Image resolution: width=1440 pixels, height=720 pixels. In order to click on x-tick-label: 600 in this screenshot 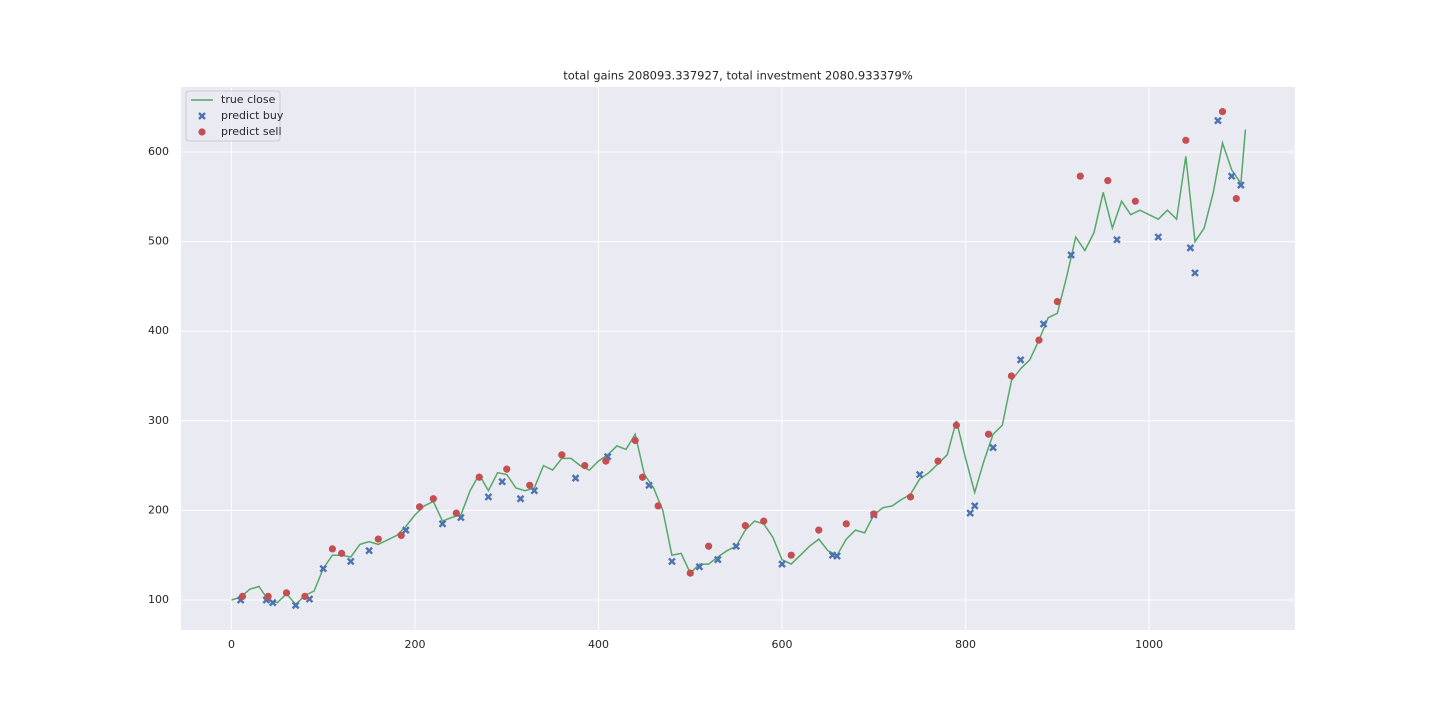, I will do `click(782, 644)`.